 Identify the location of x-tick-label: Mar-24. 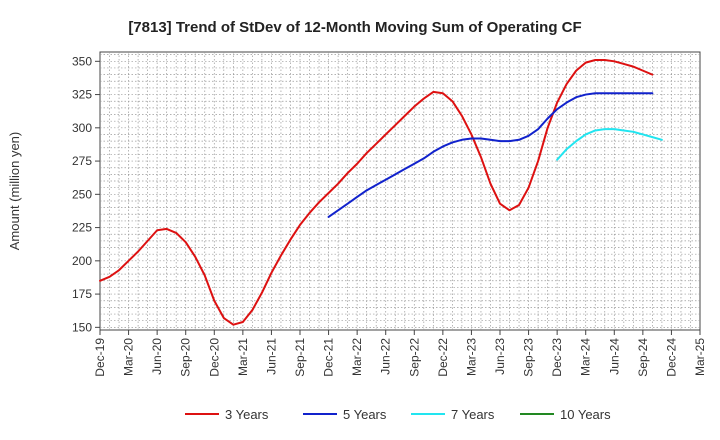
(586, 357).